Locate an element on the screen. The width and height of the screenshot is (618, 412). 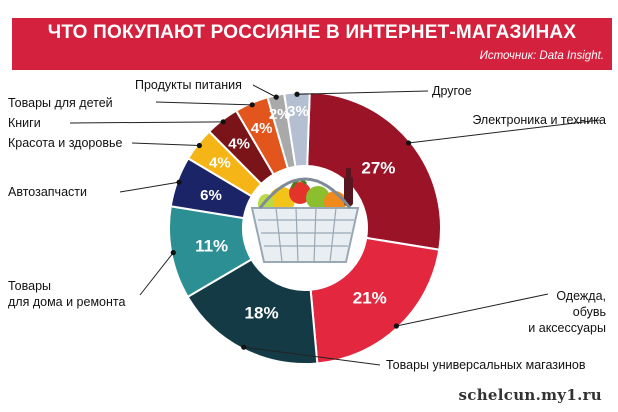
source-note: Источник: Data Insight. is located at coordinates (541, 56).